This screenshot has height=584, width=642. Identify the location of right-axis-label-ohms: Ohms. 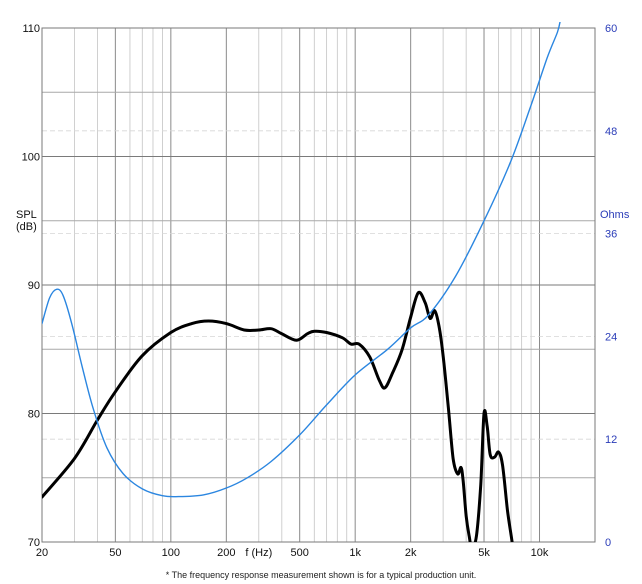
(615, 215).